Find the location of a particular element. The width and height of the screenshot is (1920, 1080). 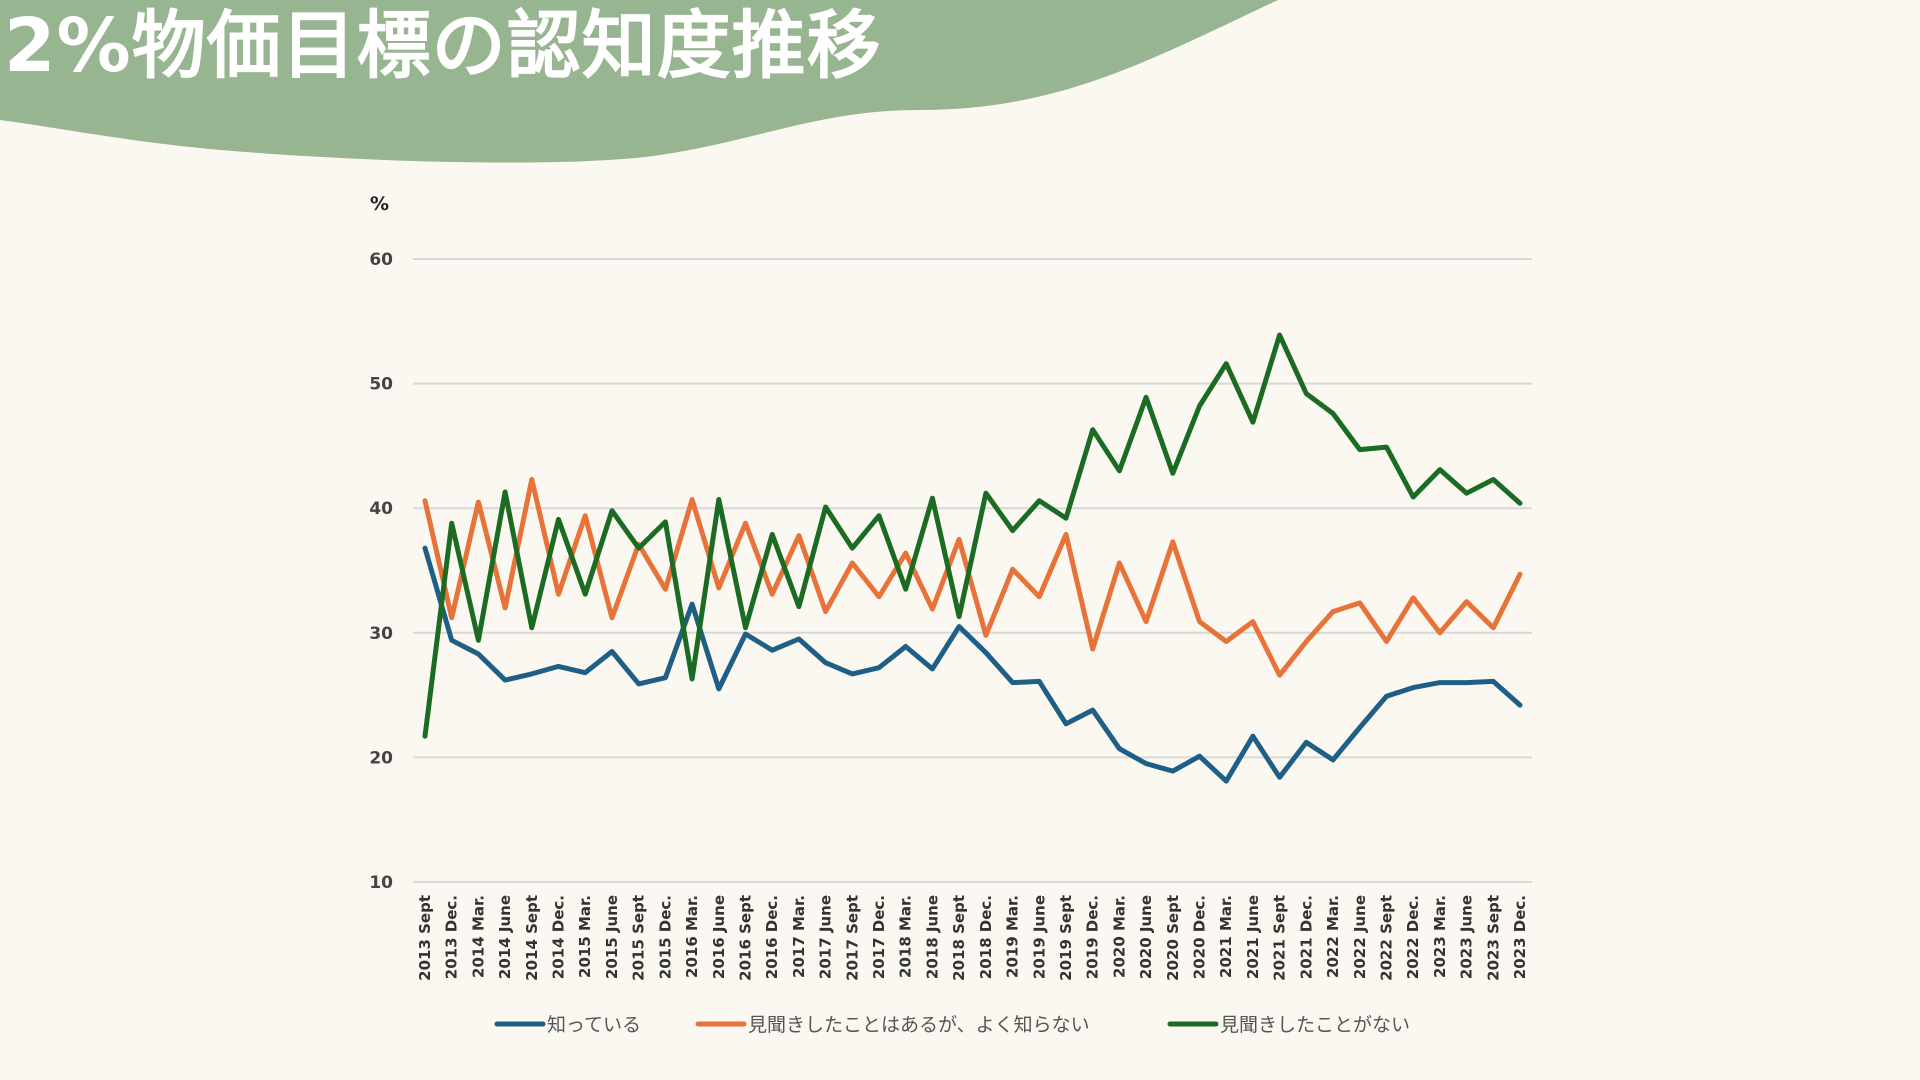

x-tick-label: 2014 Mar. is located at coordinates (478, 936).